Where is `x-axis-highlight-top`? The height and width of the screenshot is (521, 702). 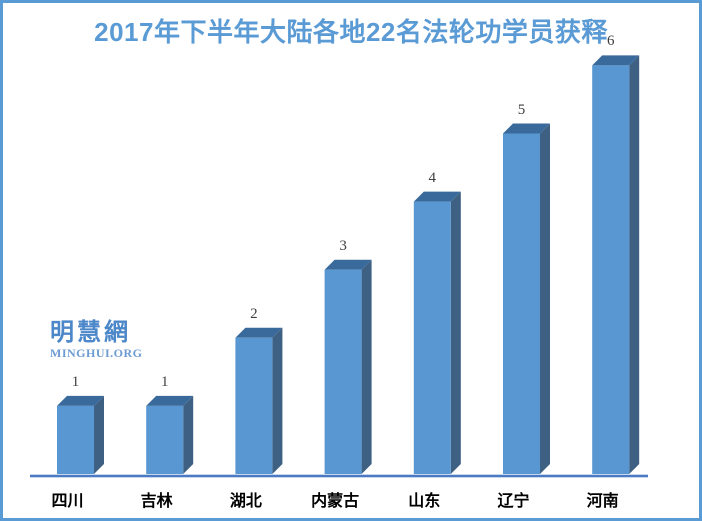
x-axis-highlight-top is located at coordinates (339, 474).